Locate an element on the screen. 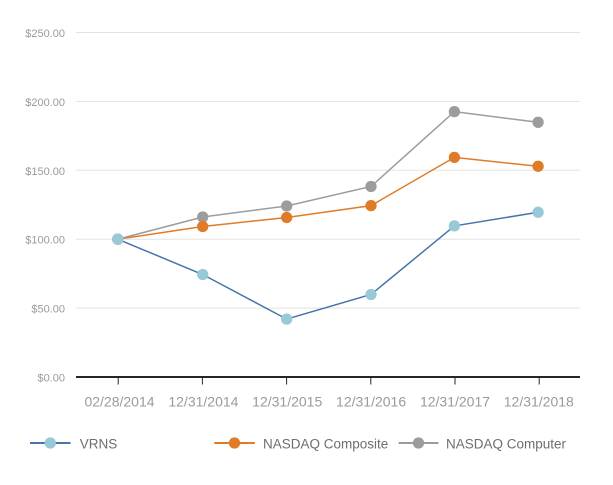 The height and width of the screenshot is (485, 613). svg-text: 12/31/2014 is located at coordinates (203, 402).